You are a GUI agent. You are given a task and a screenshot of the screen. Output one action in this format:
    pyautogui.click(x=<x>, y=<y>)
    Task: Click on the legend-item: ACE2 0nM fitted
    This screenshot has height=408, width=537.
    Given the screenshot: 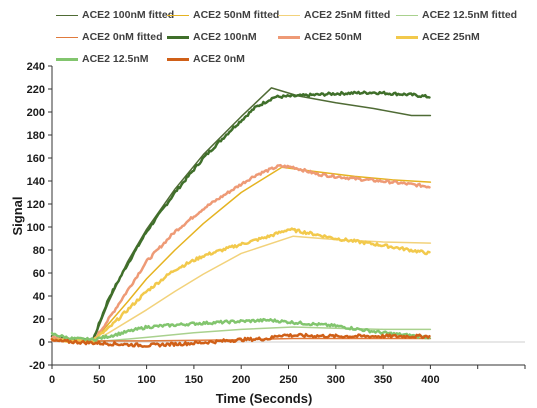 What is the action you would take?
    pyautogui.click(x=109, y=37)
    